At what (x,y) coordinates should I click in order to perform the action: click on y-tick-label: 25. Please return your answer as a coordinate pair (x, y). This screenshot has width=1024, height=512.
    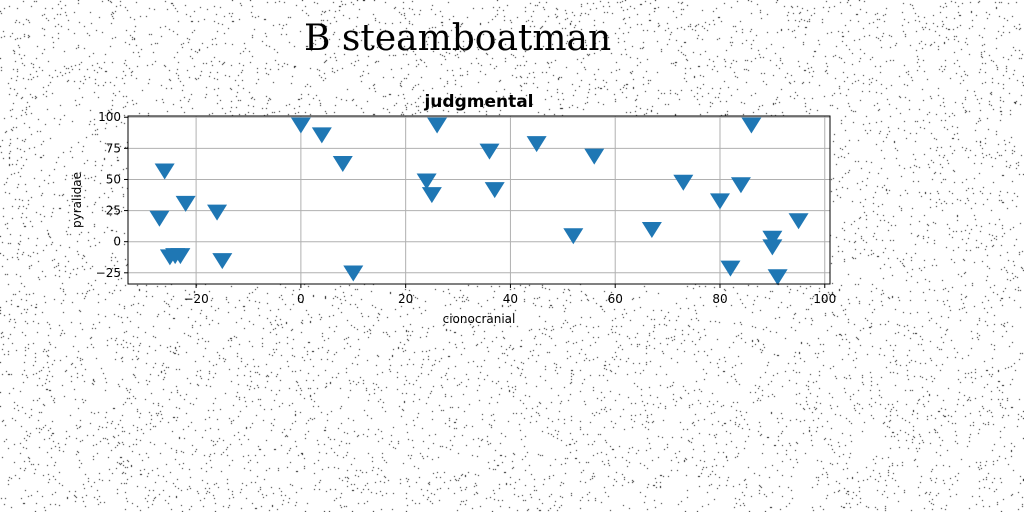
    Looking at the image, I should click on (113, 211).